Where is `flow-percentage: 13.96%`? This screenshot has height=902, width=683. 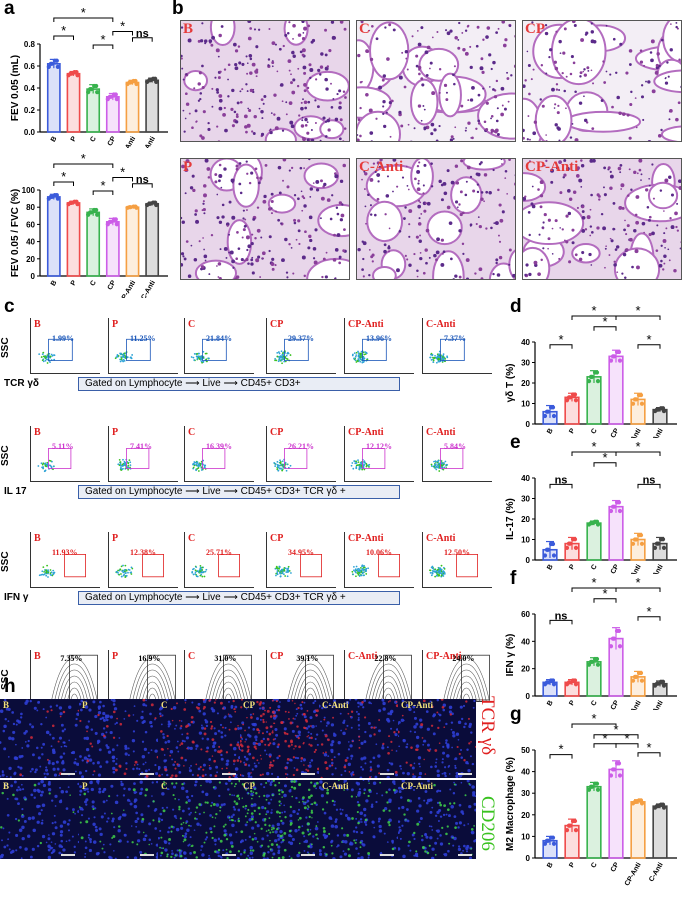 flow-percentage: 13.96% is located at coordinates (379, 338).